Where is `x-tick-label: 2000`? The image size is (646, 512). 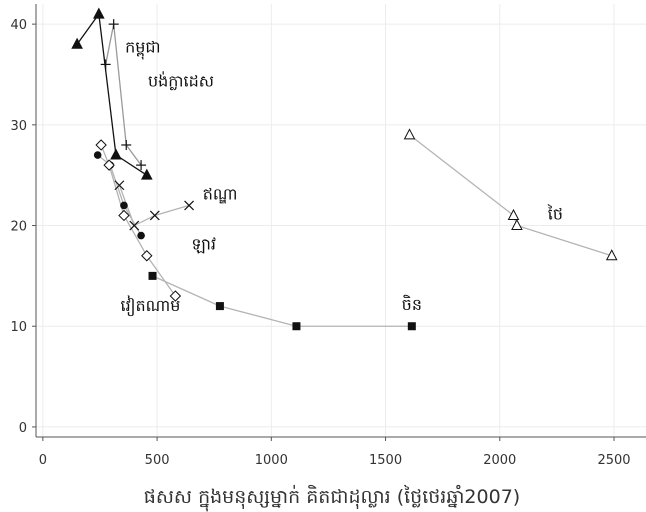 x-tick-label: 2000 is located at coordinates (499, 460).